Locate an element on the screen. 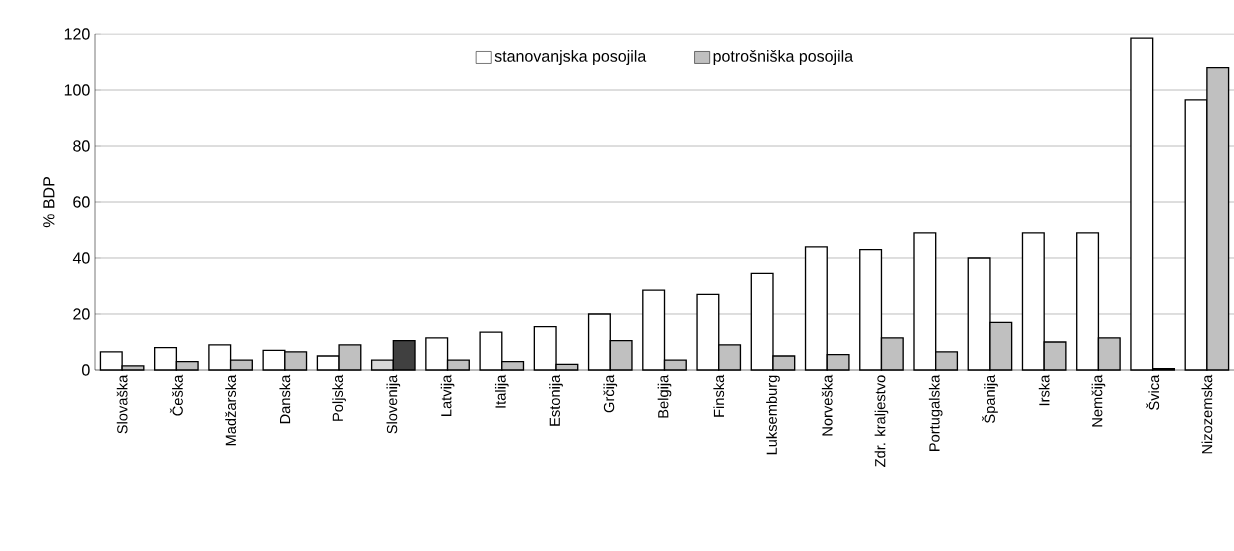  legend-label: stanovanjska posojila is located at coordinates (570, 58).